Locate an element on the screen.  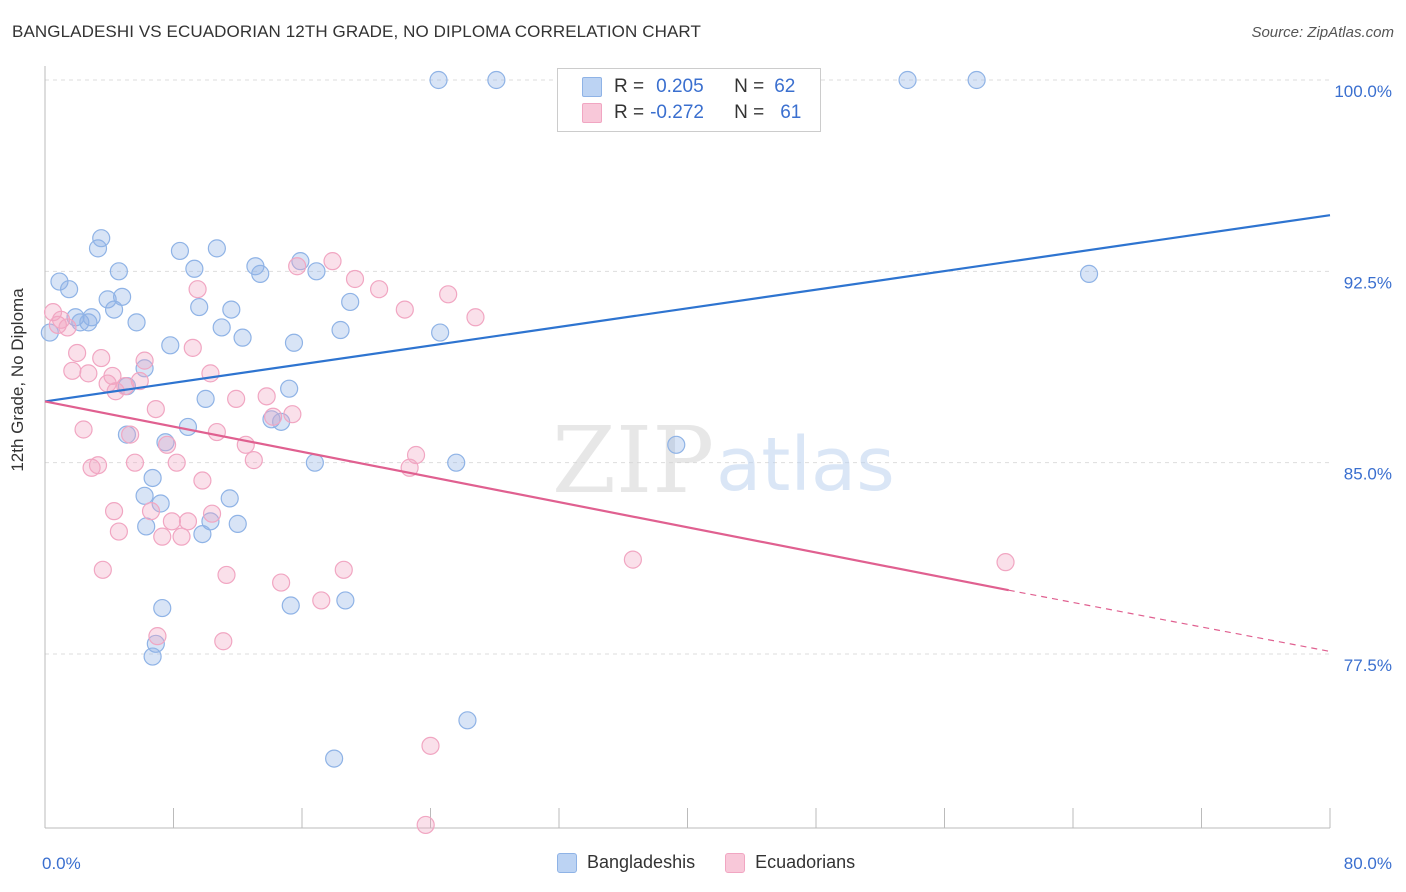
series-swatch-blue is located at coordinates (567, 862).